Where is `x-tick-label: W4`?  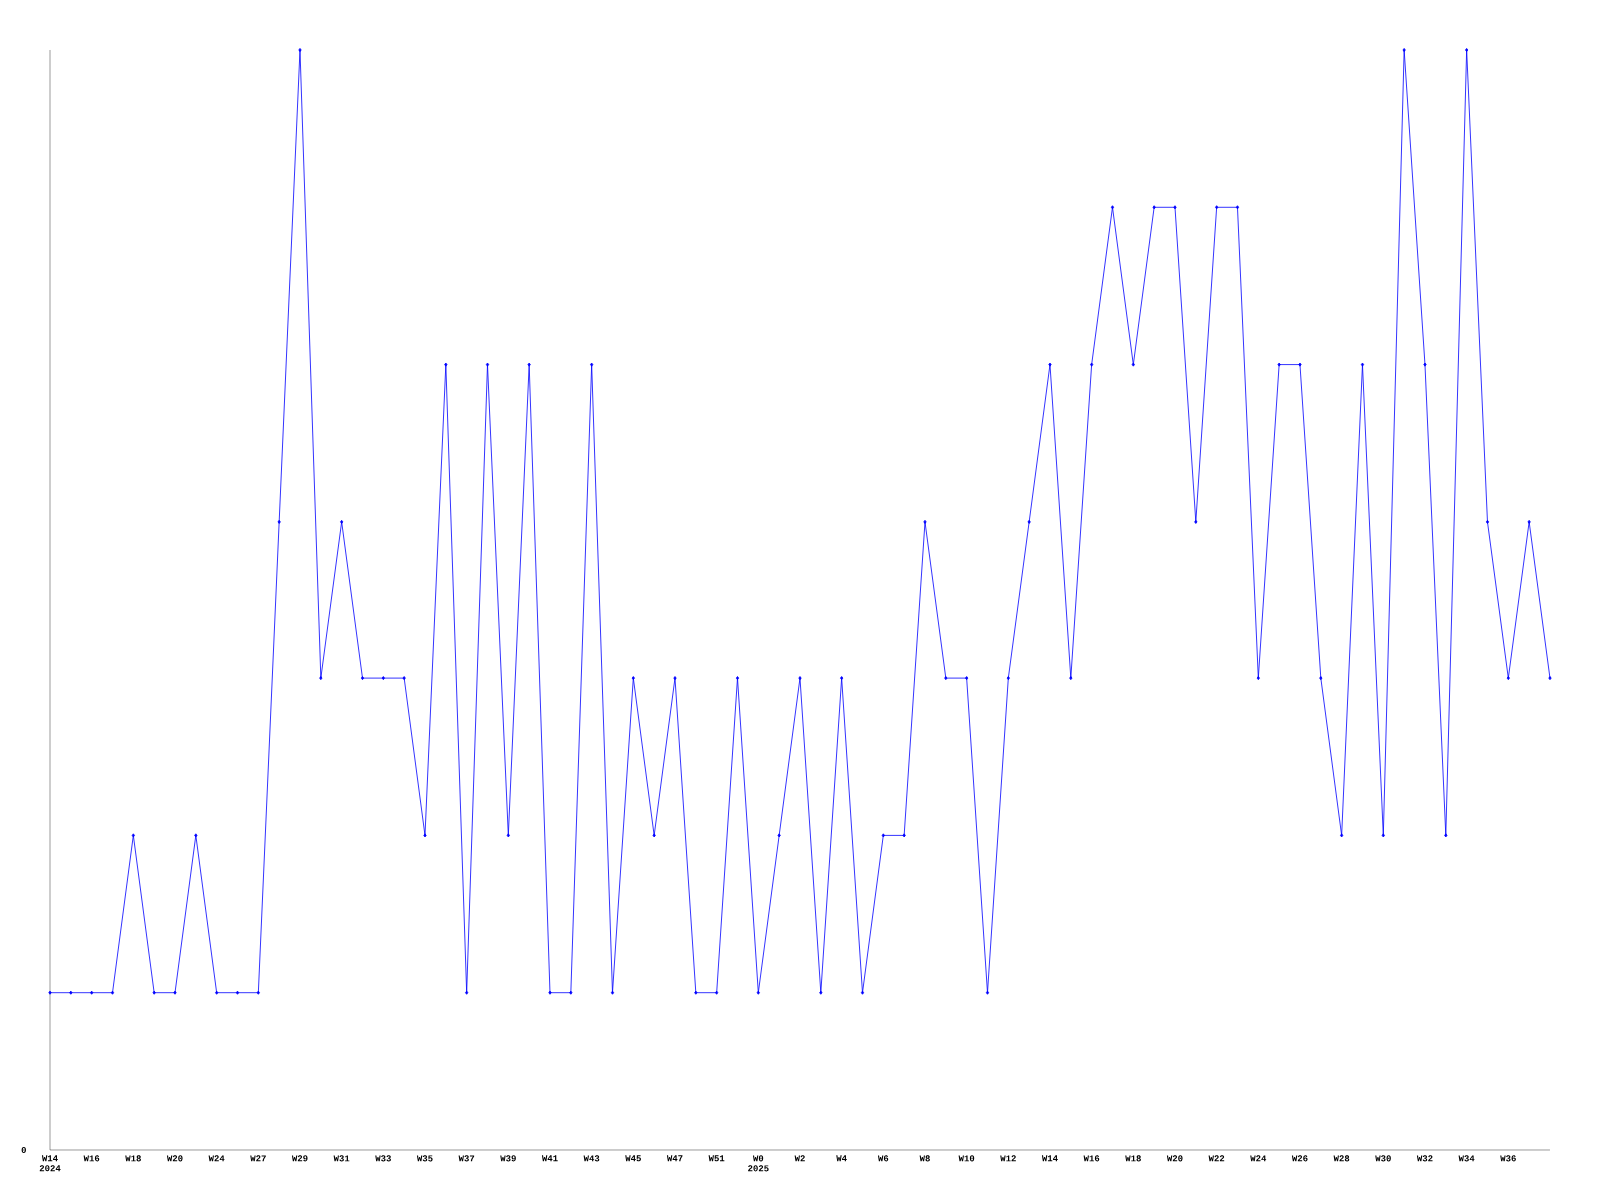 x-tick-label: W4 is located at coordinates (841, 1158).